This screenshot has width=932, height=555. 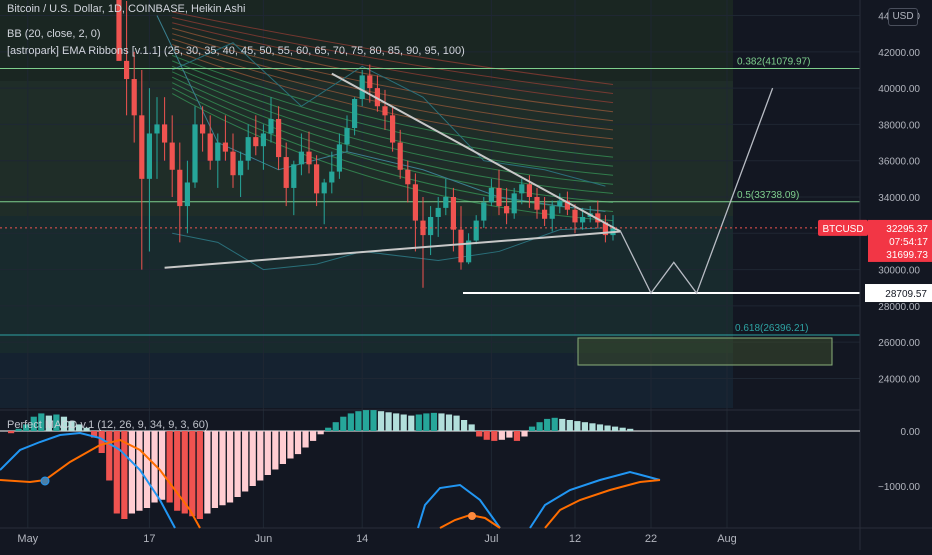 I want to click on currency-badge: USD, so click(x=903, y=17).